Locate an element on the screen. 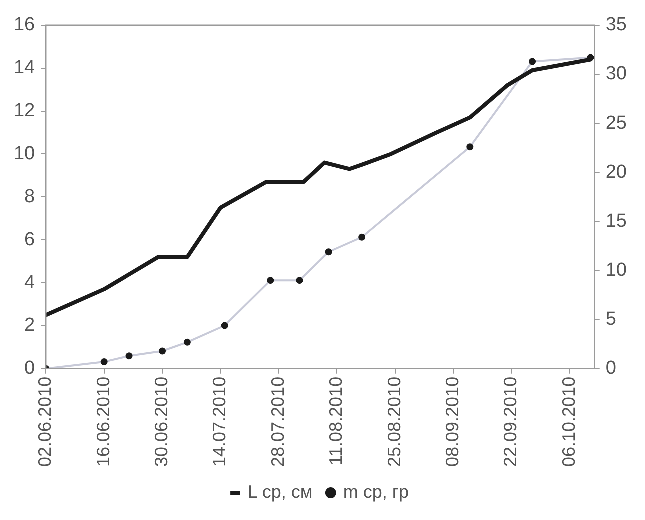 The height and width of the screenshot is (520, 645). x-tick-label: 22.09.2010 is located at coordinates (510, 422).